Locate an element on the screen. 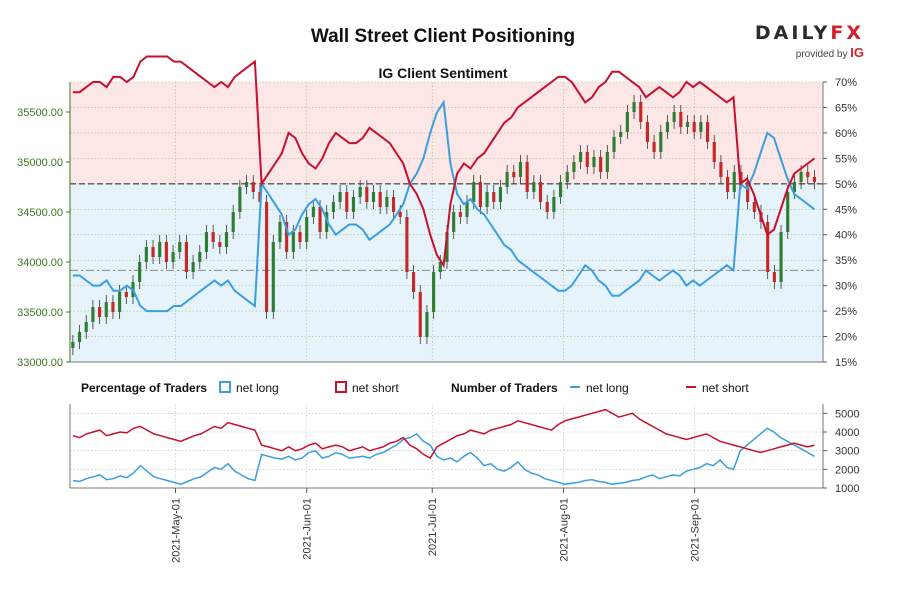 The width and height of the screenshot is (900, 605). count-short-line is located at coordinates (443, 434).